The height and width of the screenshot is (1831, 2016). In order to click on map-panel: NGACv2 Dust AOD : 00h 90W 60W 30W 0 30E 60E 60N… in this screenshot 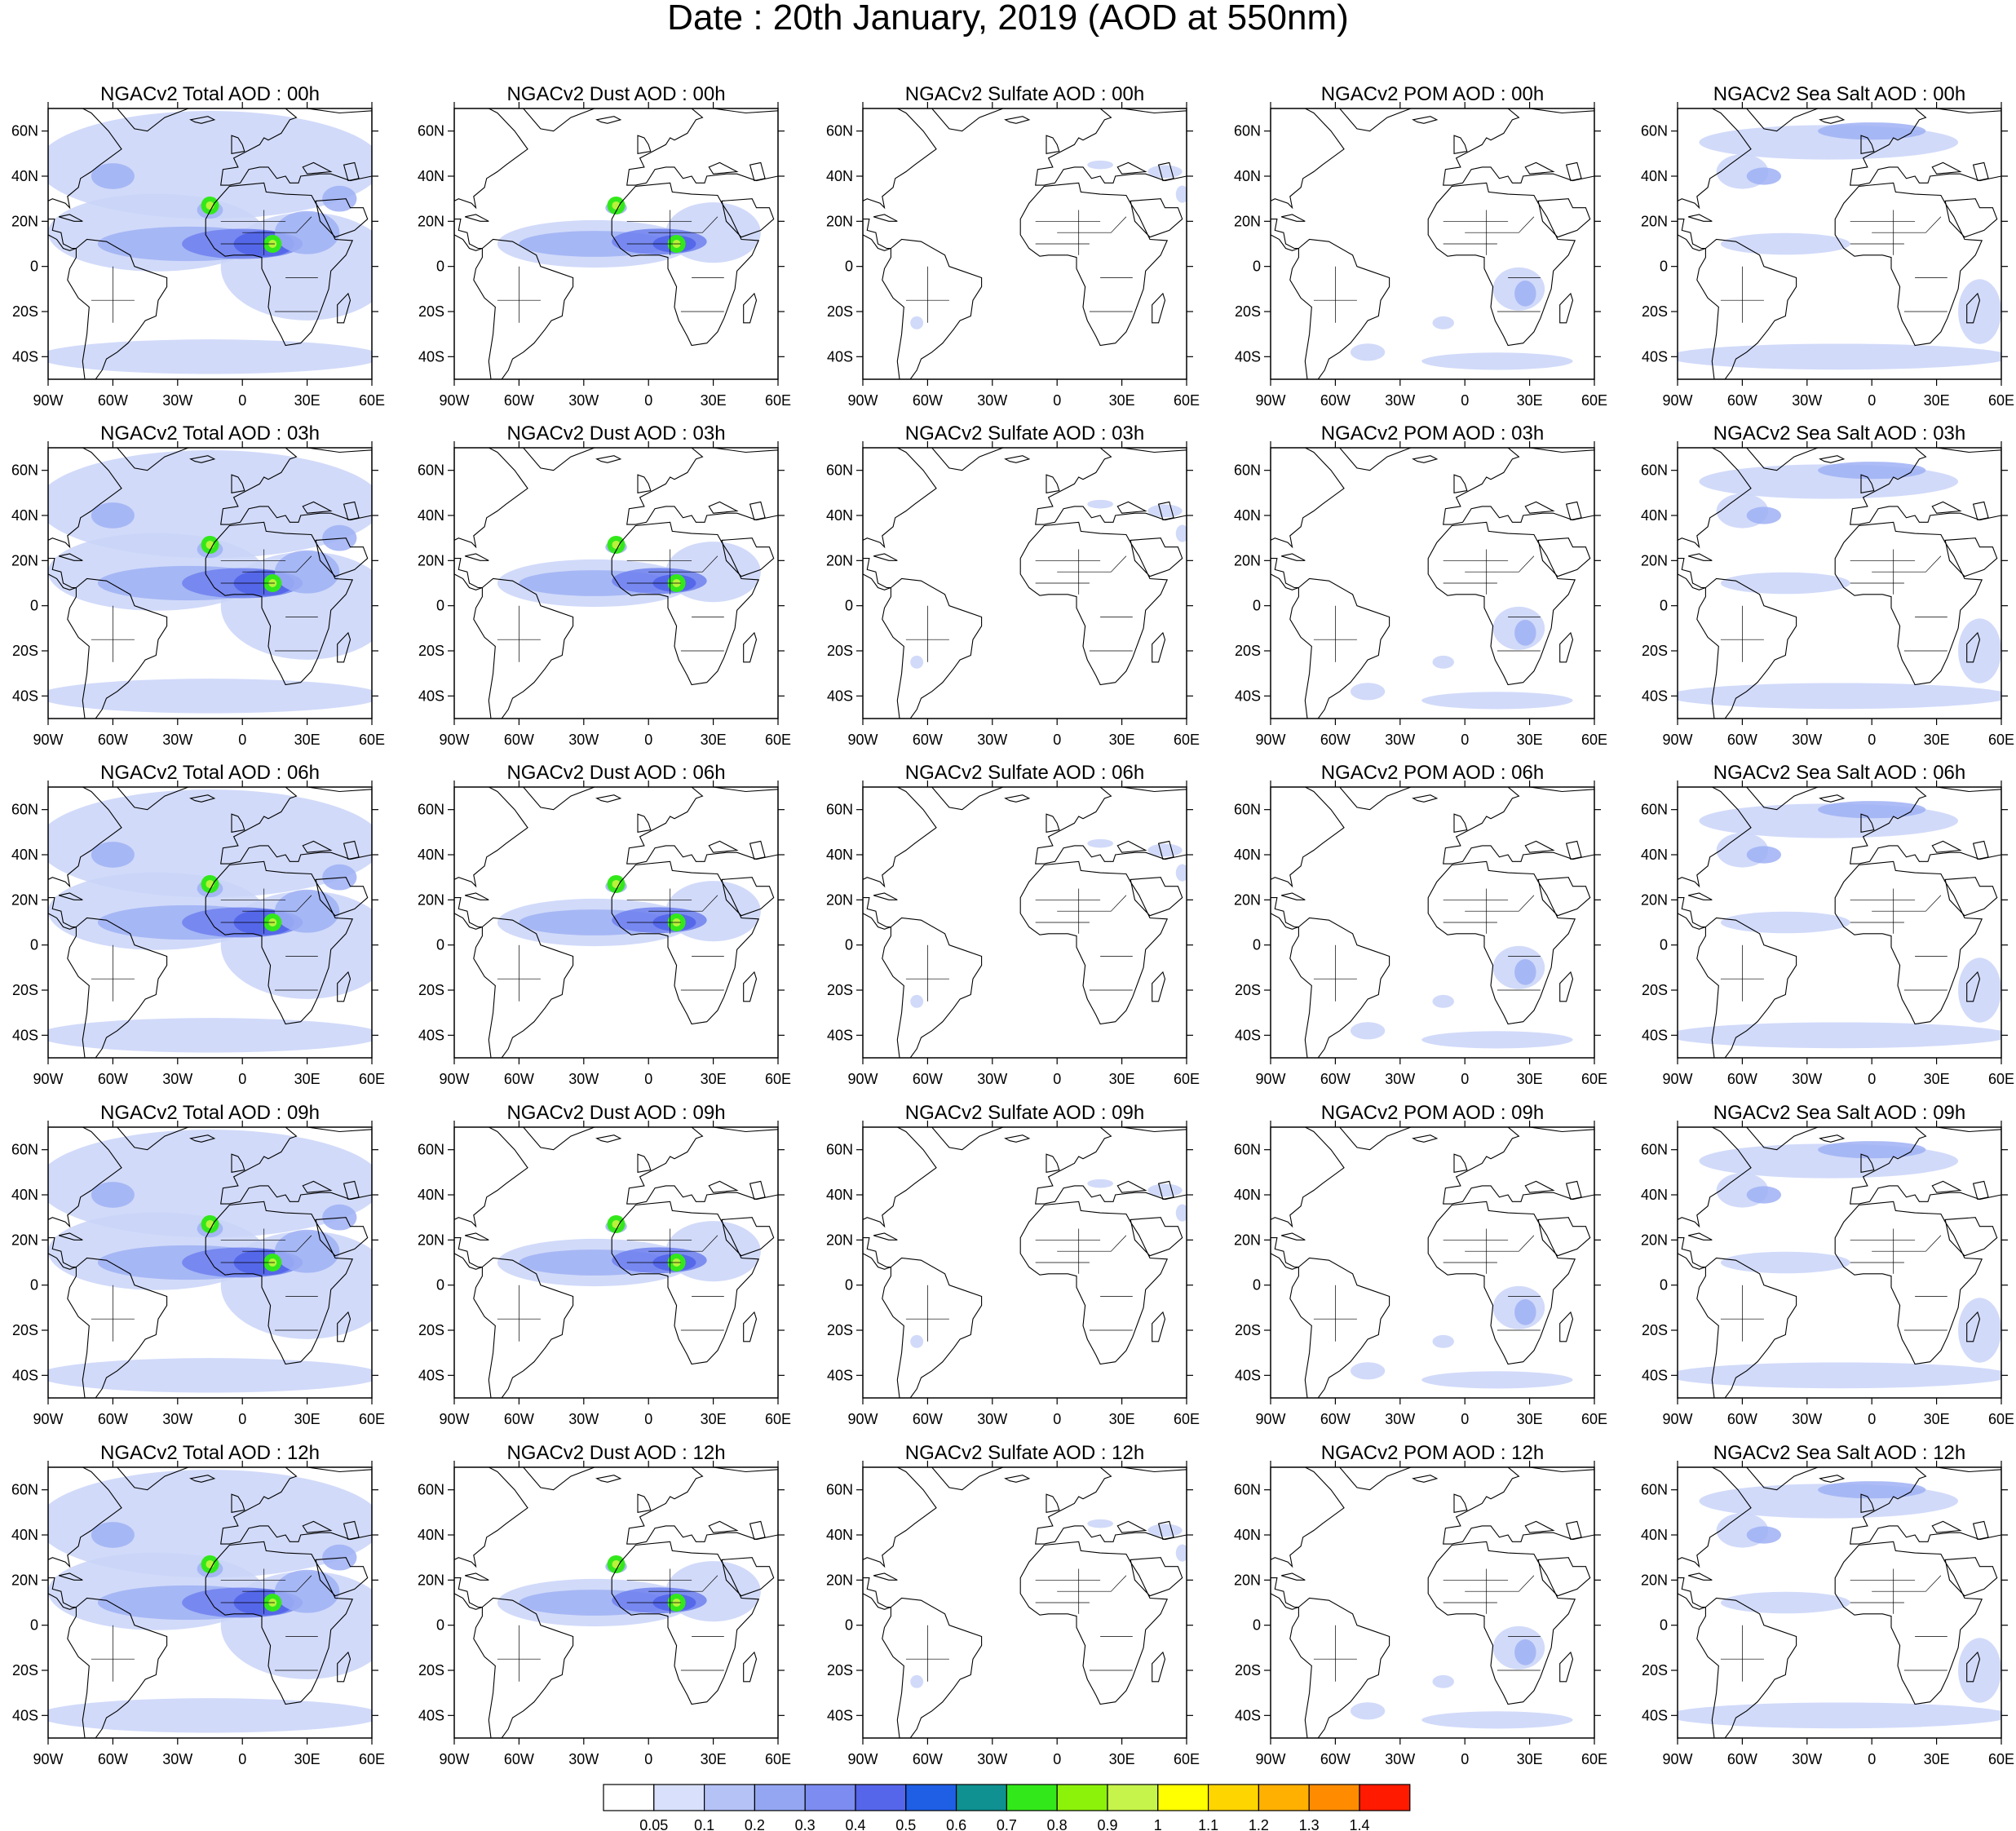, I will do `click(604, 246)`.